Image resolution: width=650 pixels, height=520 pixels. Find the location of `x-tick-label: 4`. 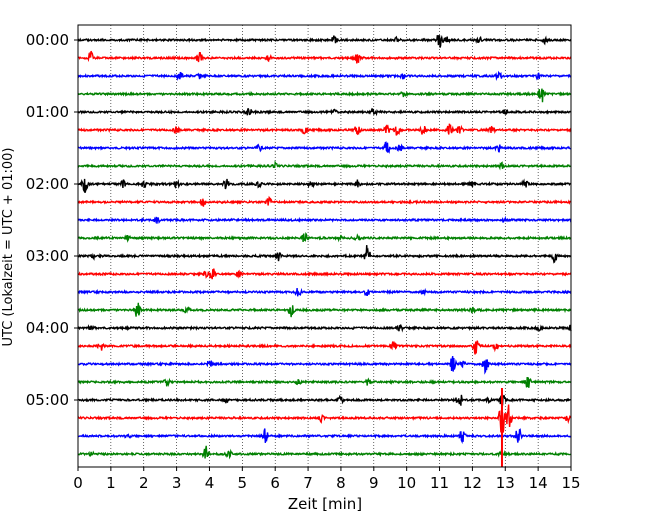

x-tick-label: 4 is located at coordinates (210, 483).